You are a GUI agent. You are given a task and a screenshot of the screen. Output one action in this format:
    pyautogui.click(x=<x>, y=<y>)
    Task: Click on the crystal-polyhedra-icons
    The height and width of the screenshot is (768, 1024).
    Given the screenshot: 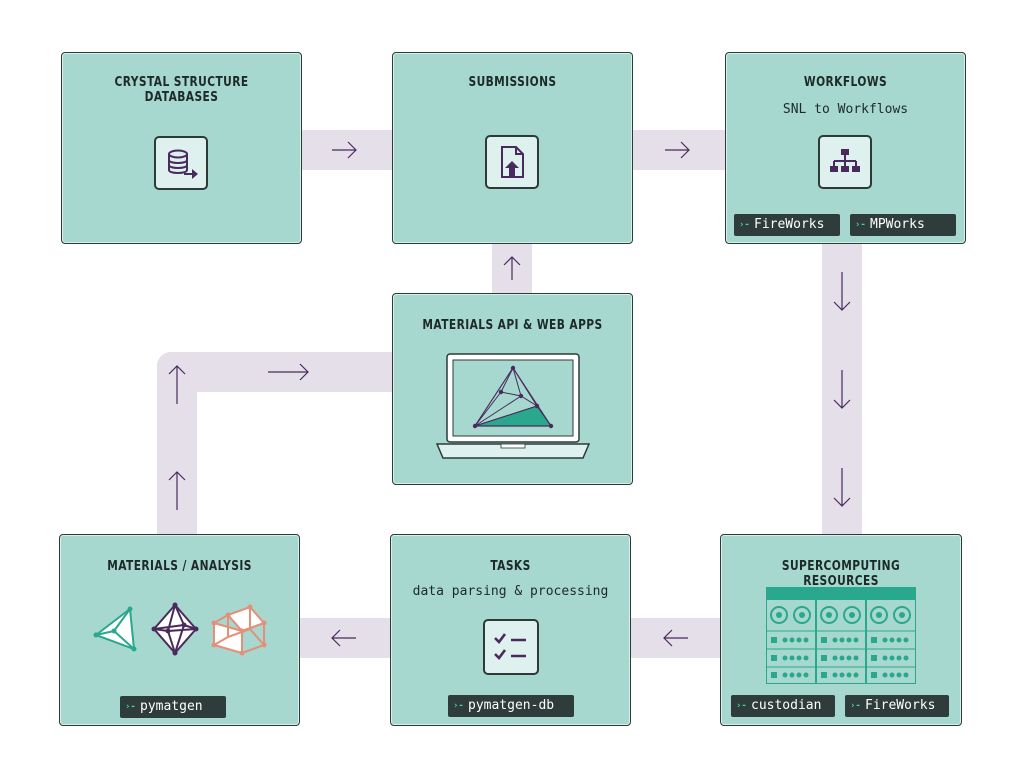 What is the action you would take?
    pyautogui.click(x=180, y=629)
    